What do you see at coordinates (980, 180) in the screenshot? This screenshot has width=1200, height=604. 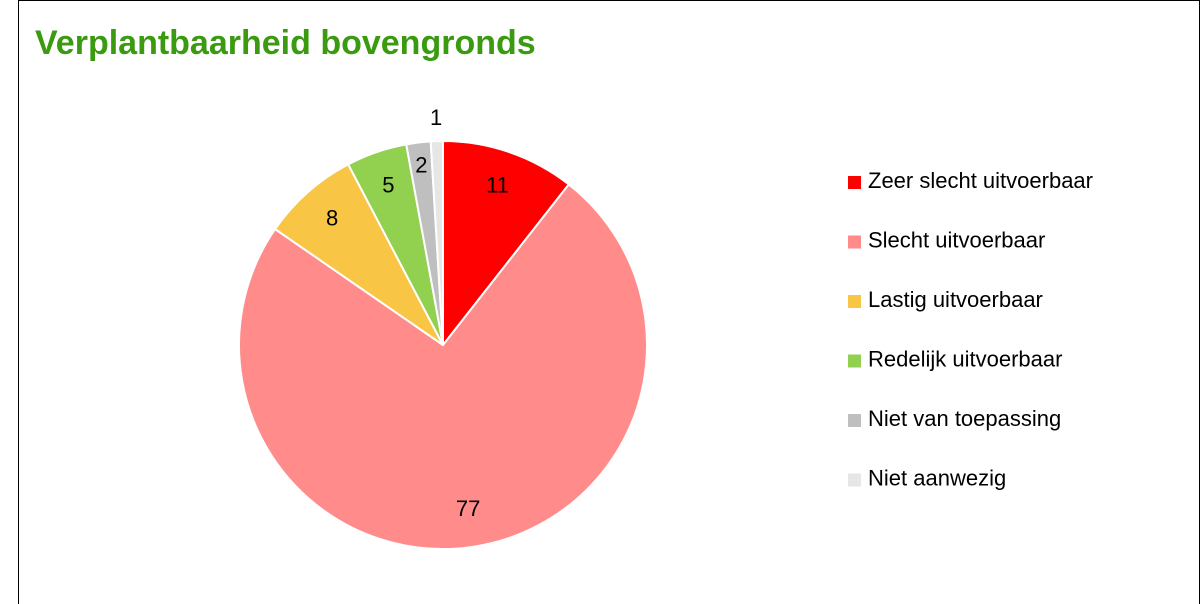 I see `legend-label: Zeer slecht uitvoerbaar` at bounding box center [980, 180].